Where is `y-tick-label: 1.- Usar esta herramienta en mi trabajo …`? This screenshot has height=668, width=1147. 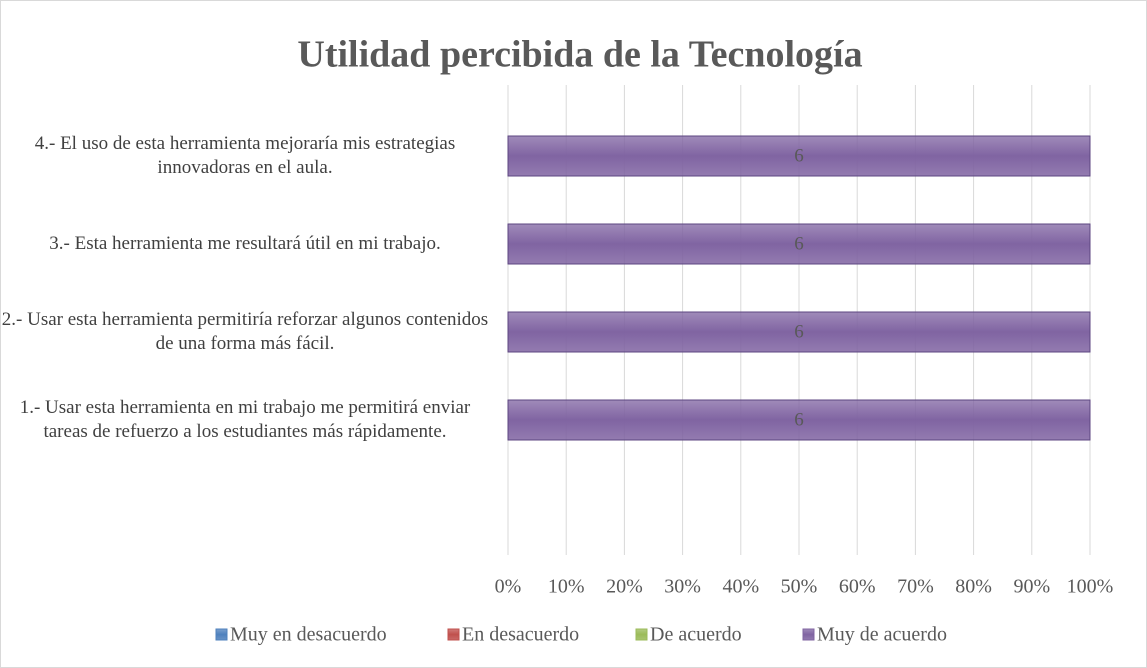
y-tick-label: 1.- Usar esta herramienta en mi trabajo … is located at coordinates (245, 419).